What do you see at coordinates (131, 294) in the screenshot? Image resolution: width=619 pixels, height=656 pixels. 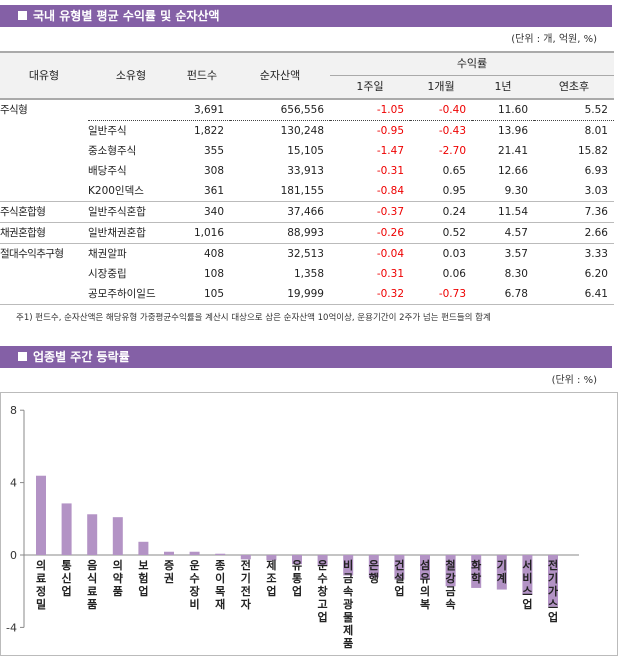 I see `minor-type: 공모주하이일드` at bounding box center [131, 294].